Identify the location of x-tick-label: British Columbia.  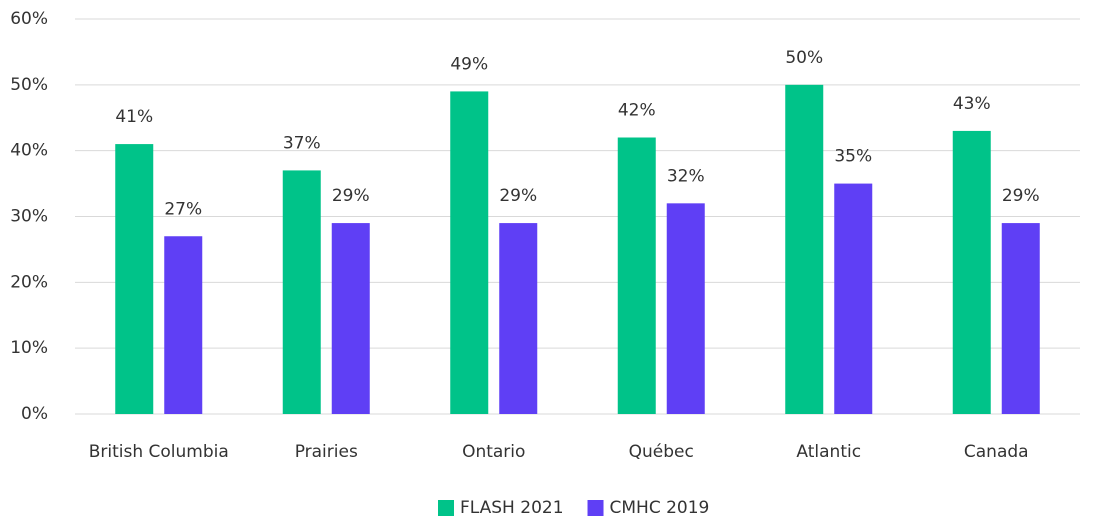
(159, 452).